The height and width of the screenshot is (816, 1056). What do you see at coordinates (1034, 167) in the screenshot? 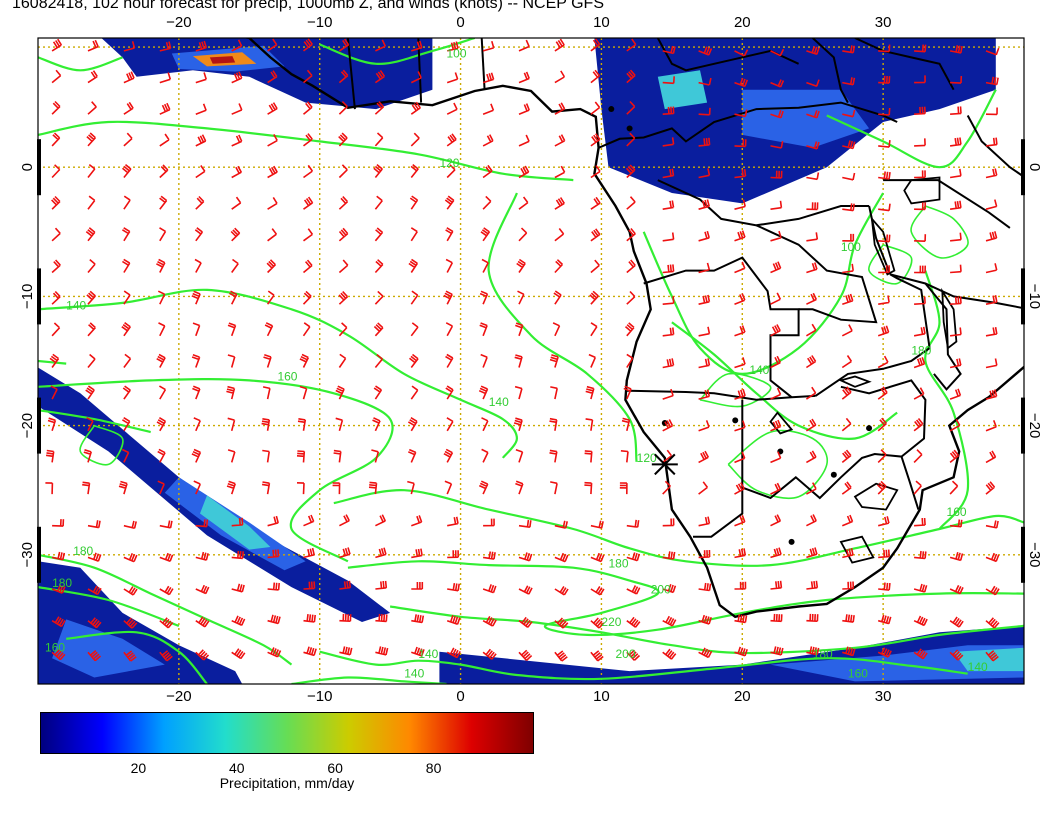
I see `lat-tick-right: 0` at bounding box center [1034, 167].